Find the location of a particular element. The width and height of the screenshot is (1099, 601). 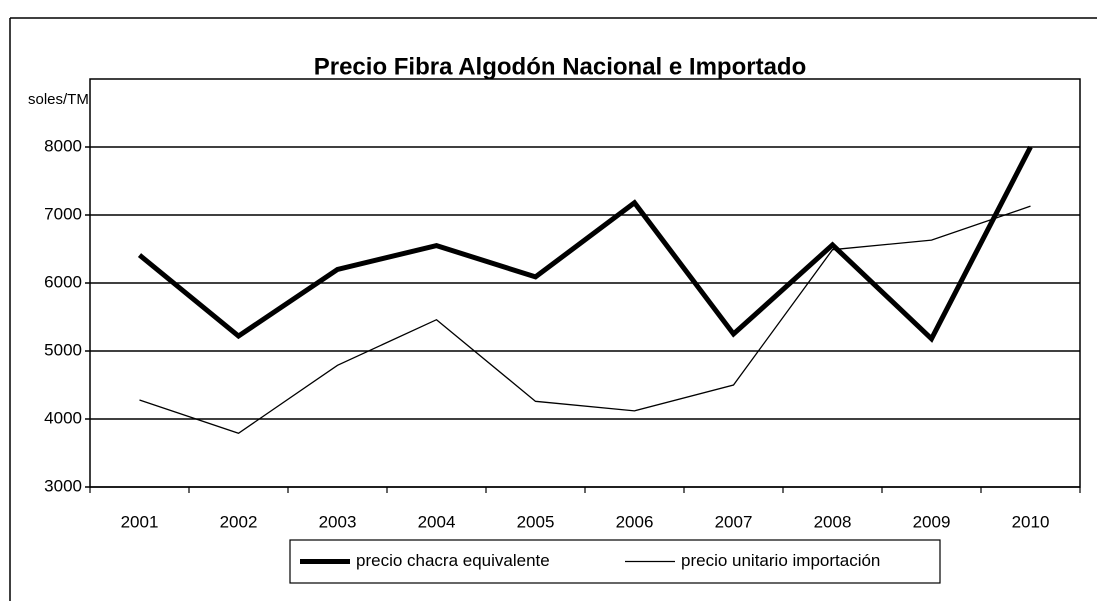

x-tick-label: 2008 is located at coordinates (833, 521).